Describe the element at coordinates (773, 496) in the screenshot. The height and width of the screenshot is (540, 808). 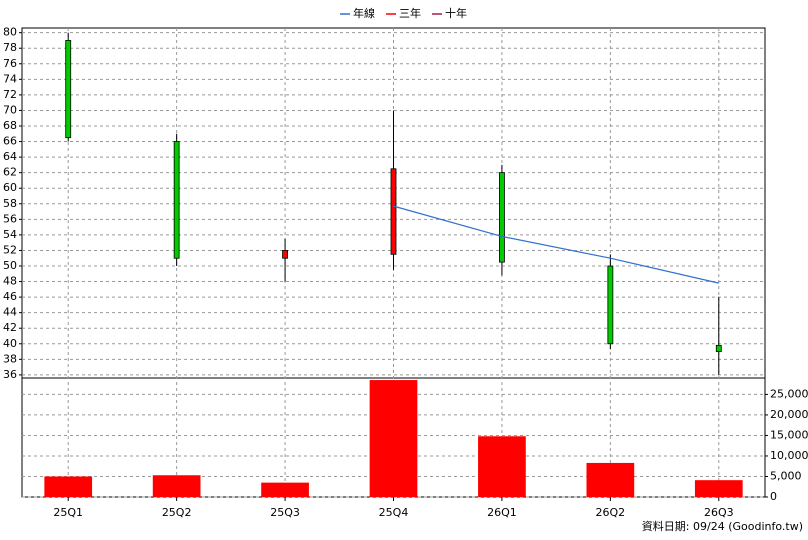
I see `y2-tick-label: 0` at that location.